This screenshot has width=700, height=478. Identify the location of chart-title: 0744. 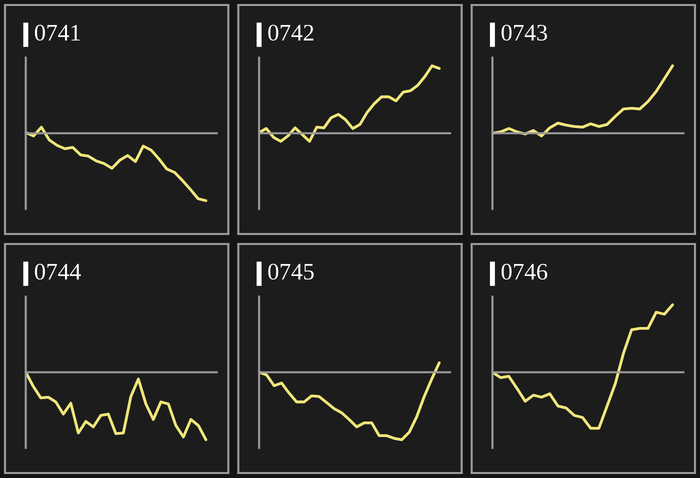
(57, 272).